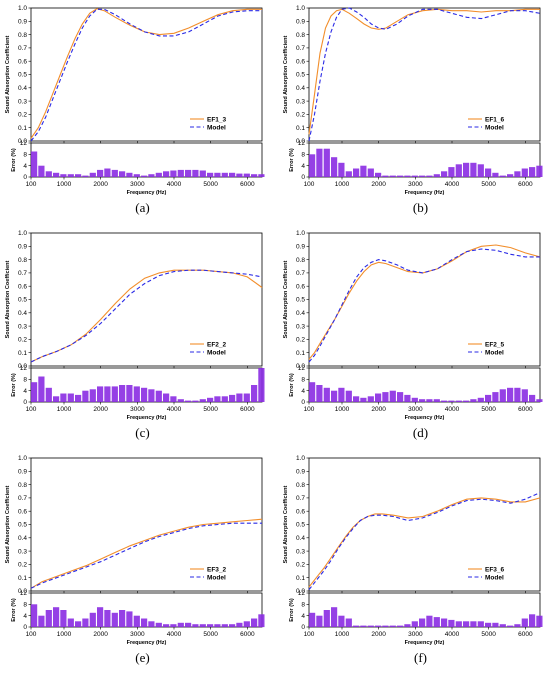 Image resolution: width=550 pixels, height=685 pixels. I want to click on y-tick-label: 0.0, so click(22, 141).